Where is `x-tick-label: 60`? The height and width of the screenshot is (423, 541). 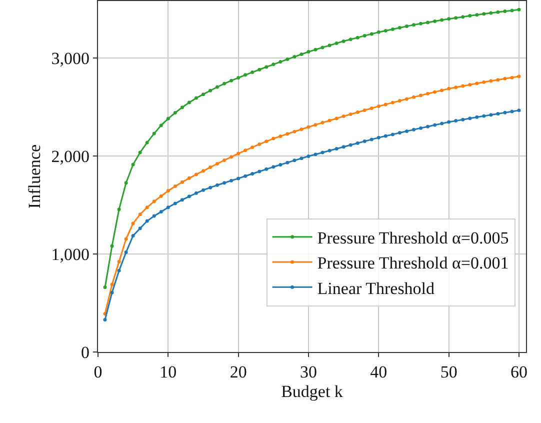
x-tick-label: 60 is located at coordinates (519, 372).